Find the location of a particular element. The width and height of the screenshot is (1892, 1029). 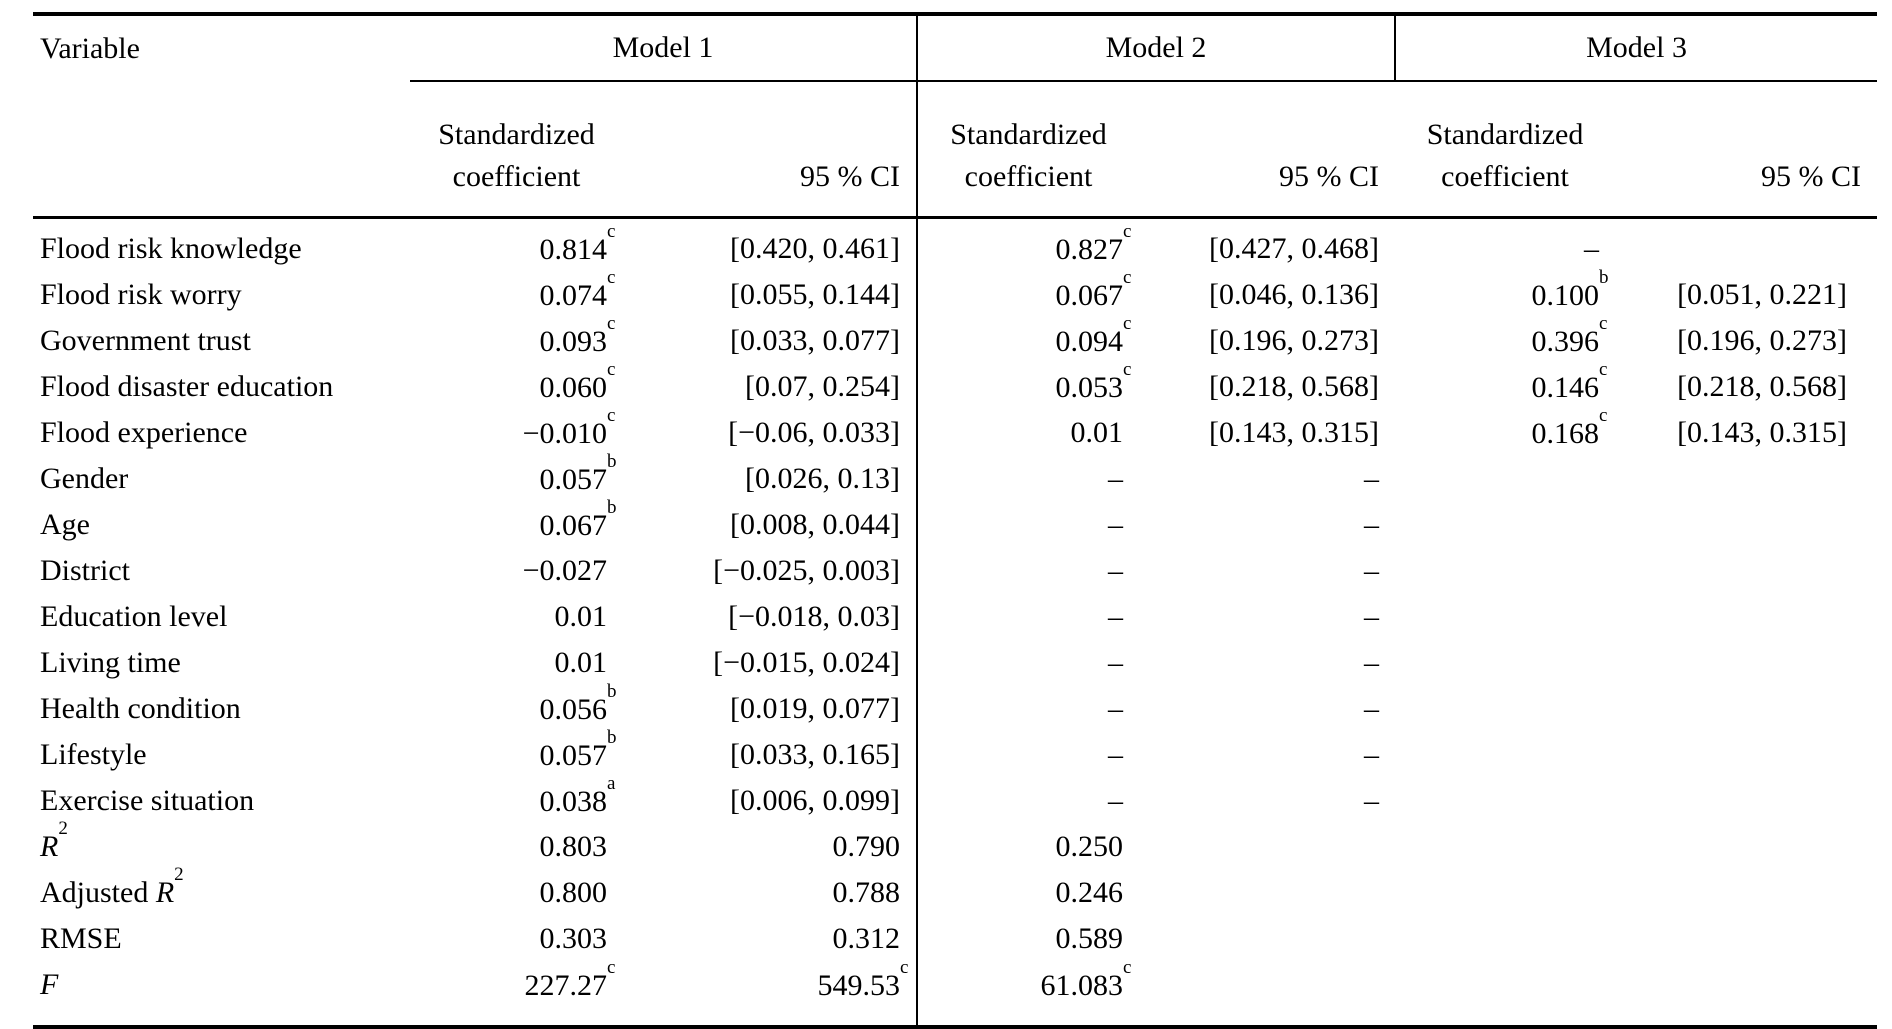

value-cell: 0.246 is located at coordinates (1028, 893).